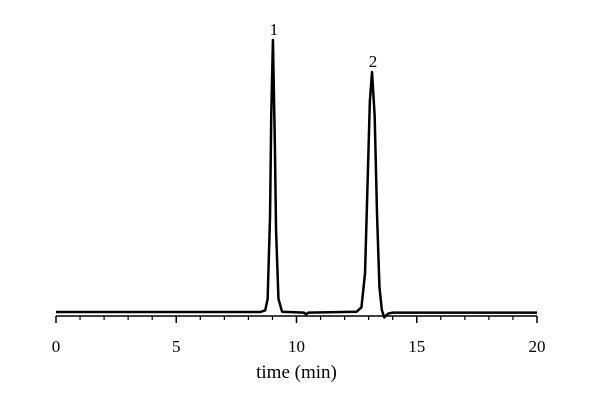  What do you see at coordinates (373, 61) in the screenshot?
I see `peak-label: 2` at bounding box center [373, 61].